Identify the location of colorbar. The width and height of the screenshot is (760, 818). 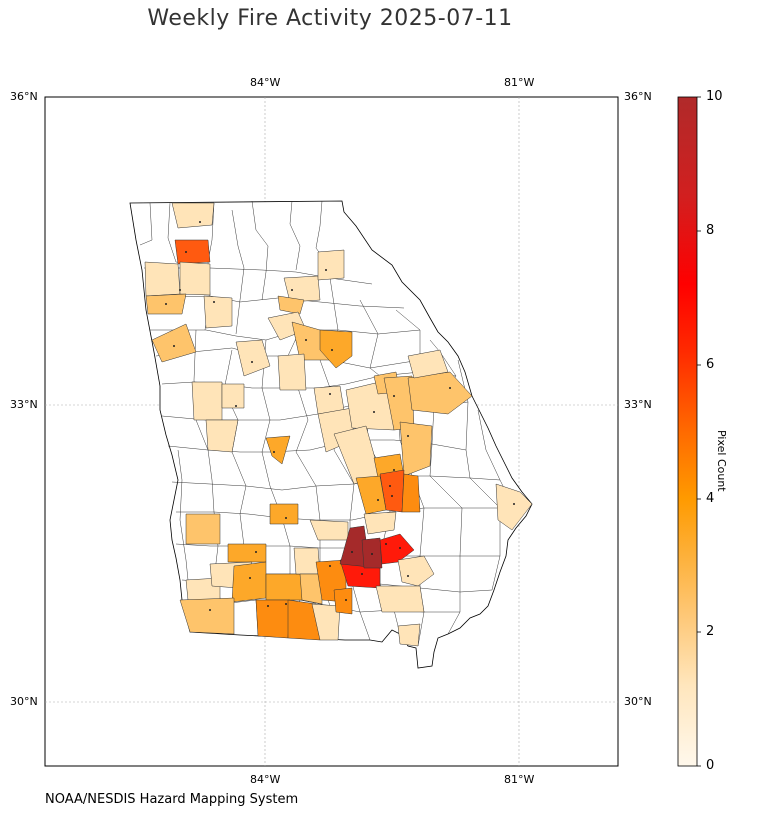
(687, 431).